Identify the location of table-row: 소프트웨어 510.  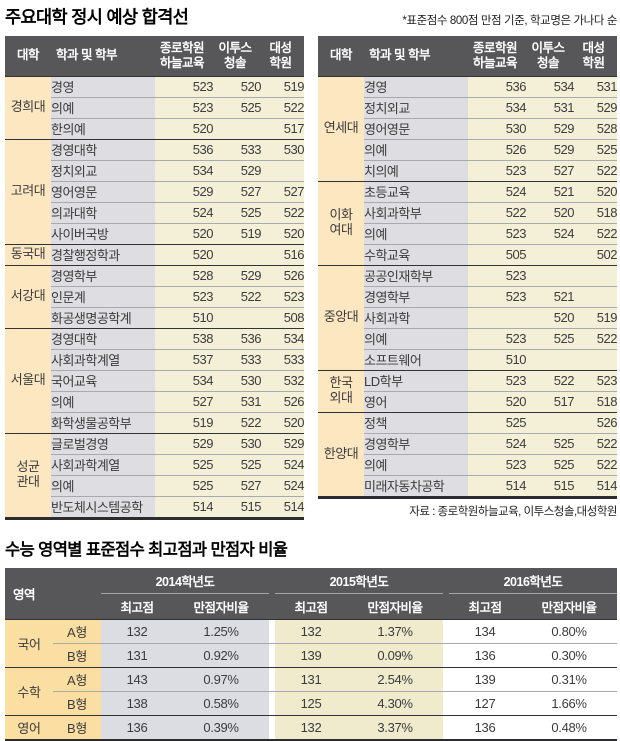
(467, 359).